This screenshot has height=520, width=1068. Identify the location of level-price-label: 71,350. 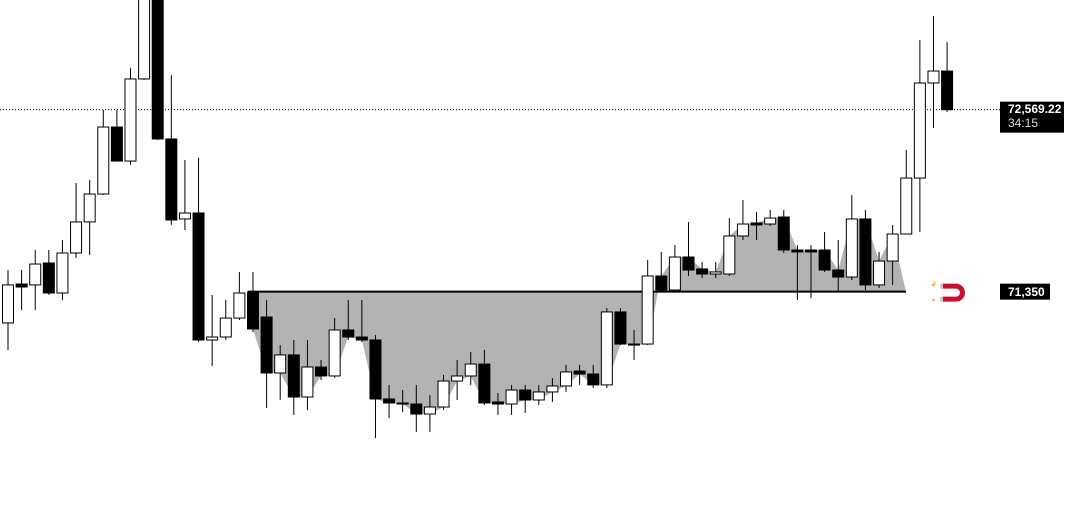
(1026, 292).